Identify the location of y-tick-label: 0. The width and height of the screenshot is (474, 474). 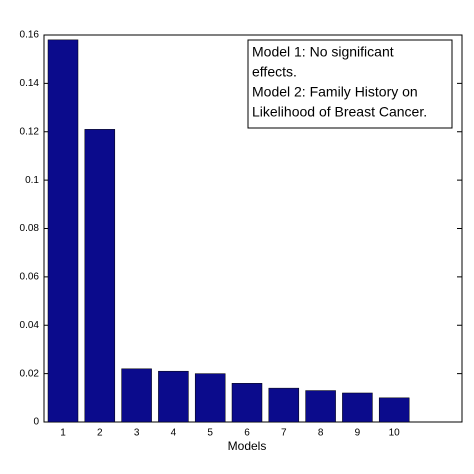
(36, 422).